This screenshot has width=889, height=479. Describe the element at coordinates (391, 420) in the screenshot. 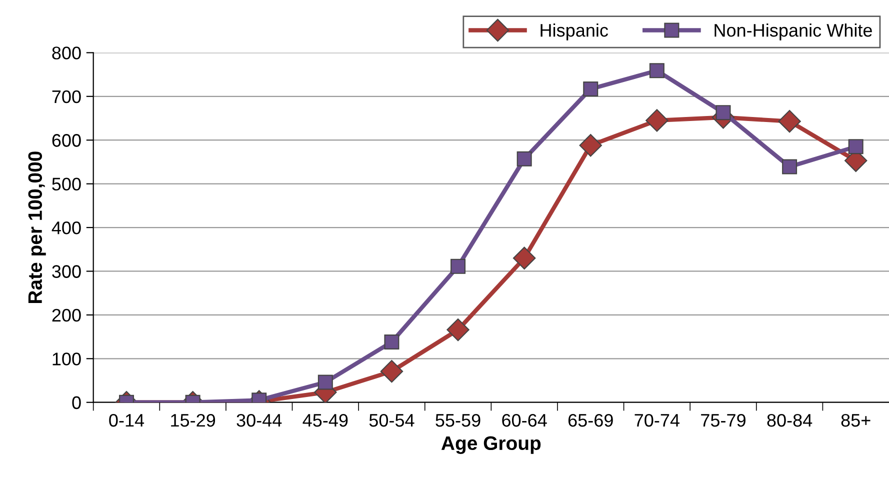

I see `x-tick-label: 50-54` at that location.